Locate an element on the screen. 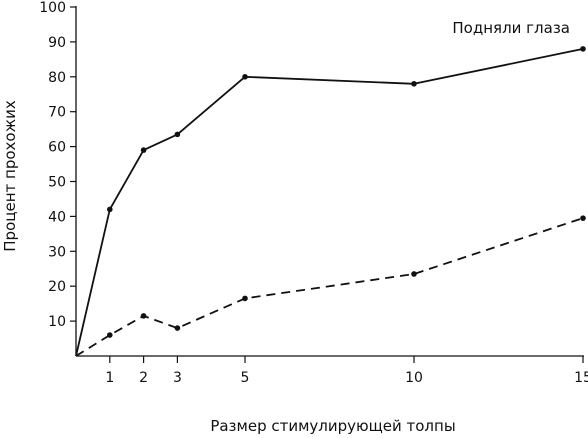  y-tick-label: 100 is located at coordinates (52, 8).